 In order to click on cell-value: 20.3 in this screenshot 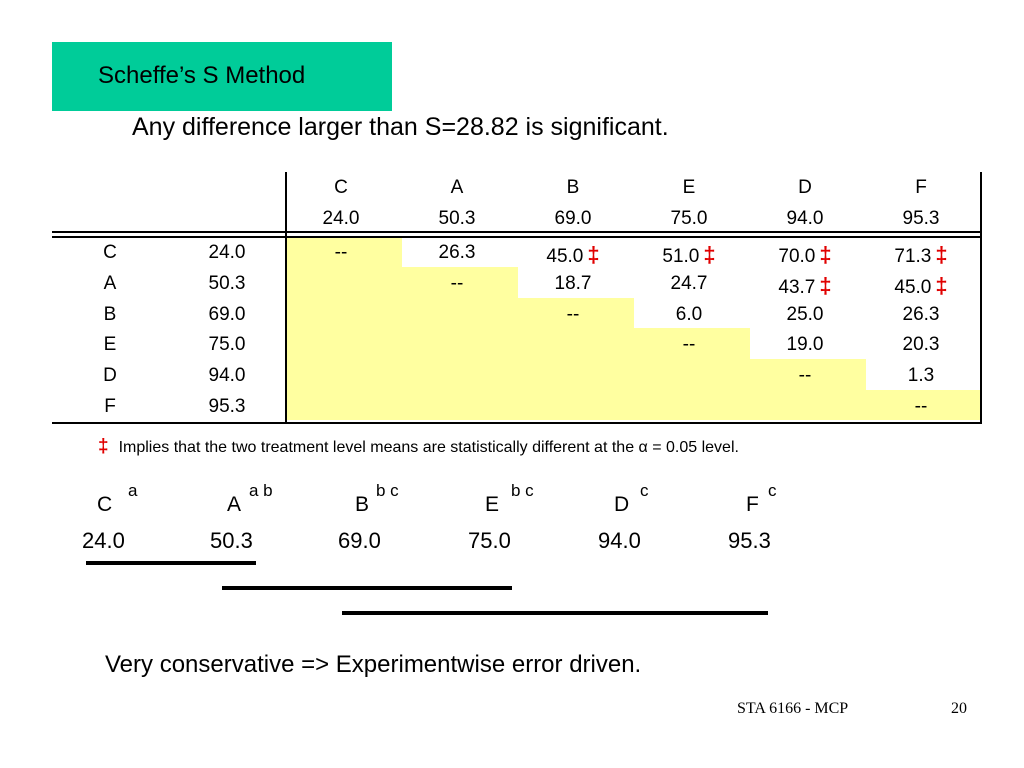, I will do `click(921, 344)`.